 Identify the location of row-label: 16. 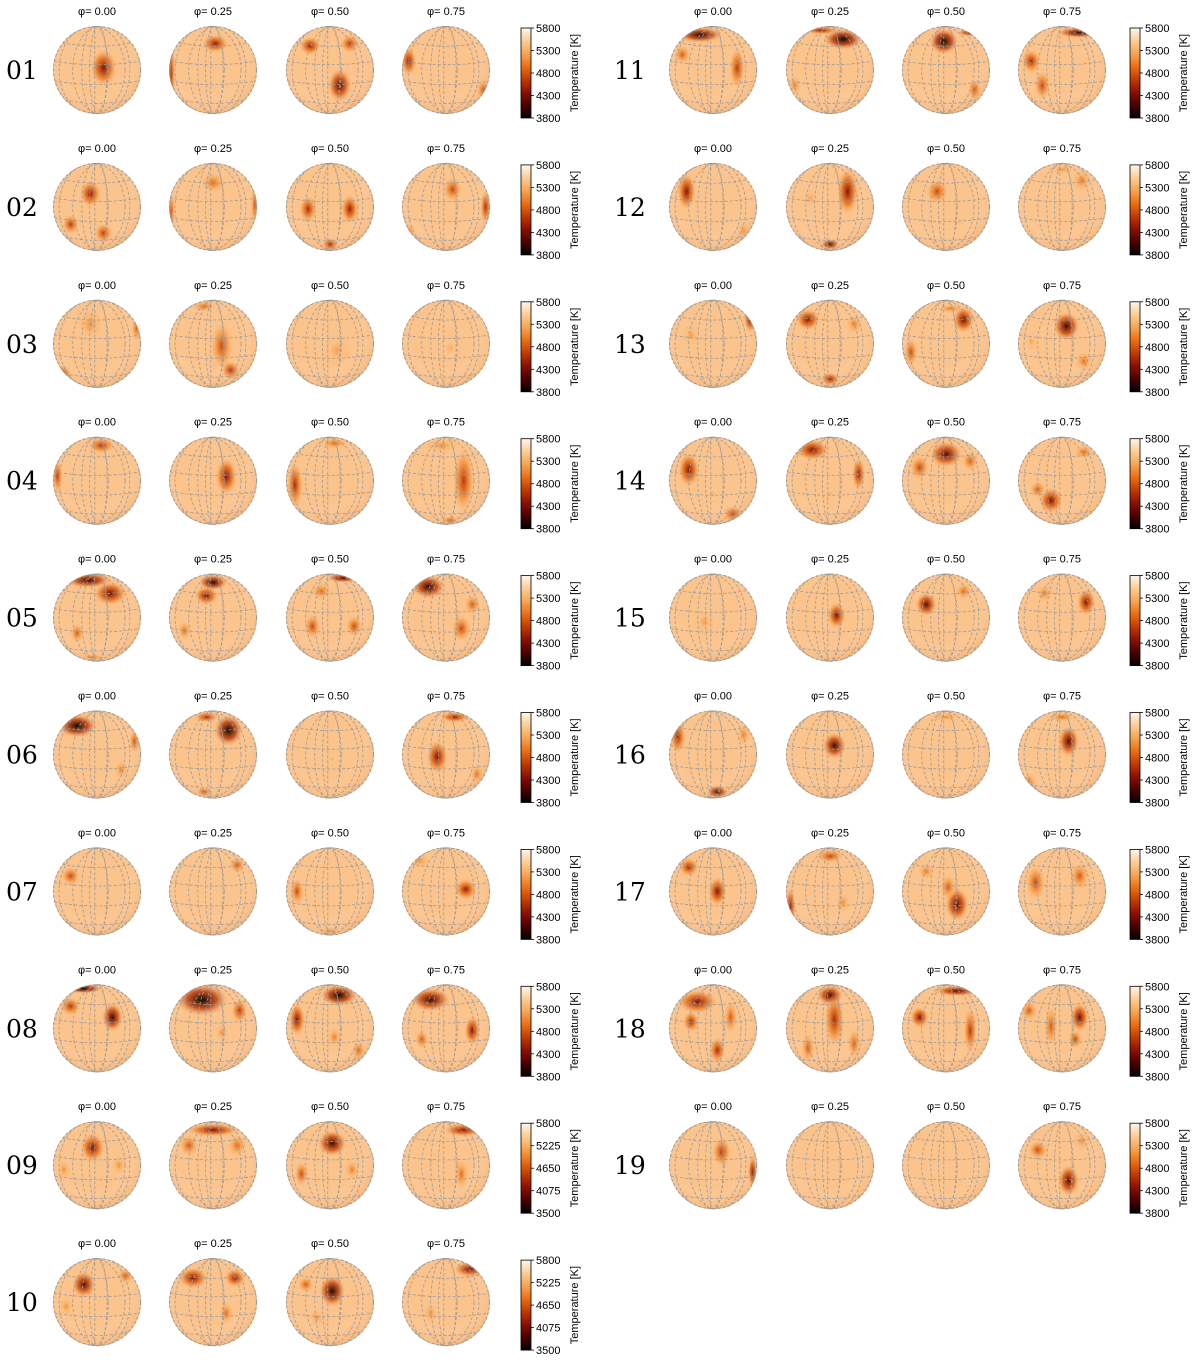
(630, 755).